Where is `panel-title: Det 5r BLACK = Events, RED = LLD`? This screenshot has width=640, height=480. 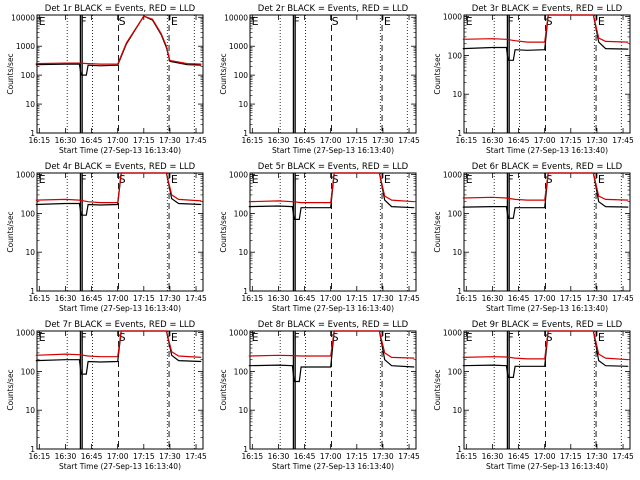
panel-title: Det 5r BLACK = Events, RED = LLD is located at coordinates (333, 167).